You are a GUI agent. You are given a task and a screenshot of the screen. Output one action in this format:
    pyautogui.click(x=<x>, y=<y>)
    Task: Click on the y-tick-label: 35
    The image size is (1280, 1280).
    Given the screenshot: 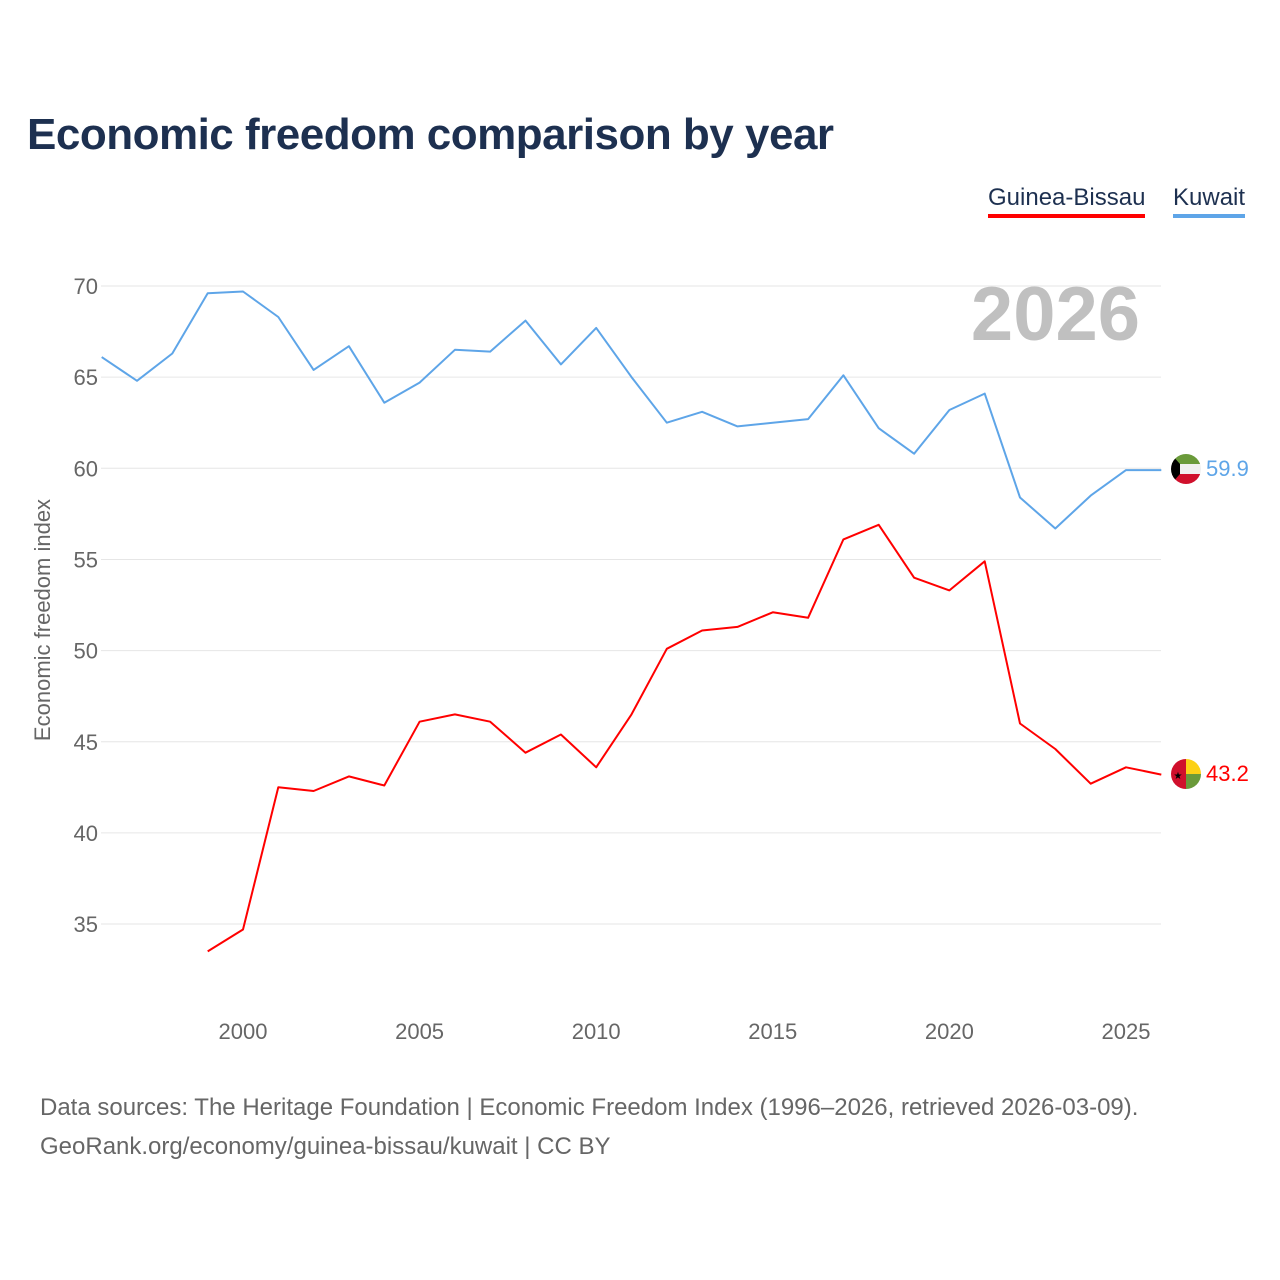 What is the action you would take?
    pyautogui.click(x=86, y=924)
    